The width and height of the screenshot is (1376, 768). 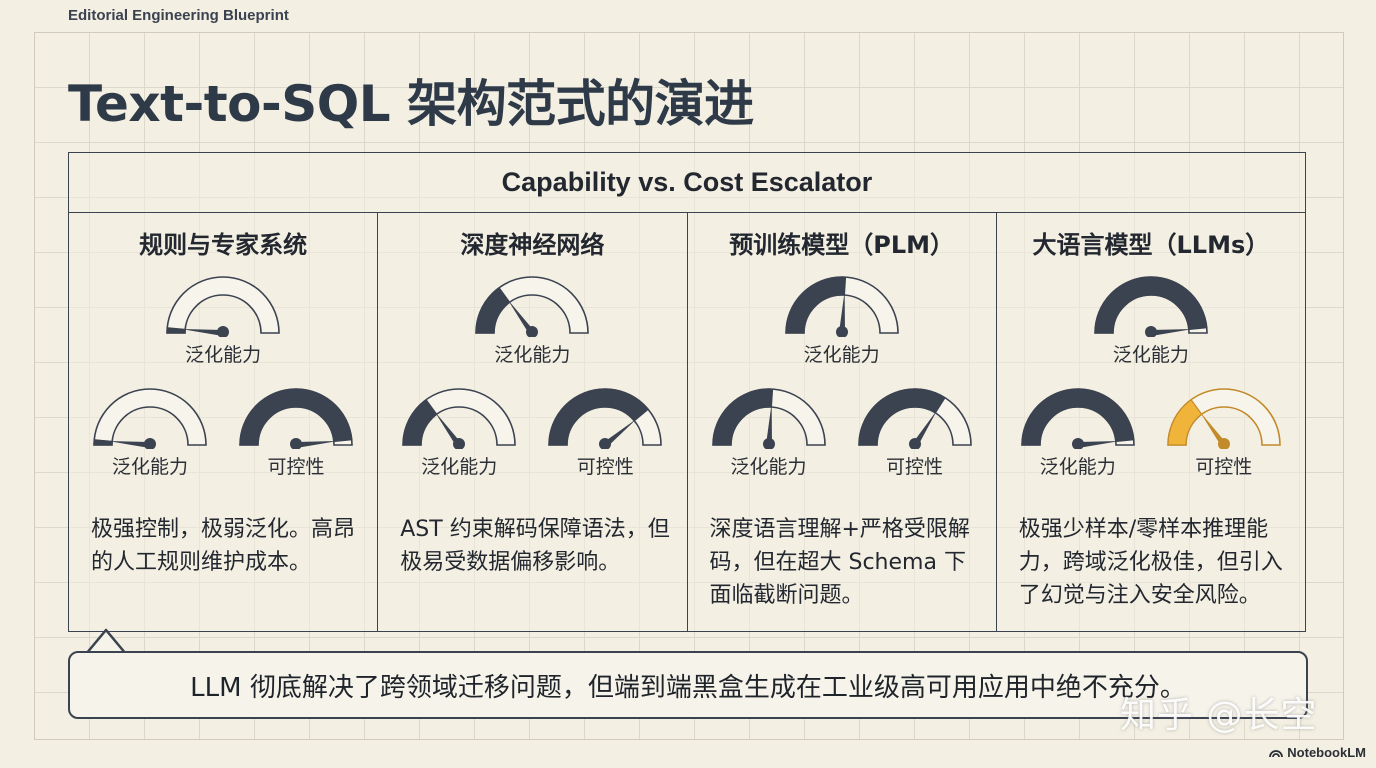 What do you see at coordinates (841, 245) in the screenshot?
I see `stage-title: 预训练模型（PLM）` at bounding box center [841, 245].